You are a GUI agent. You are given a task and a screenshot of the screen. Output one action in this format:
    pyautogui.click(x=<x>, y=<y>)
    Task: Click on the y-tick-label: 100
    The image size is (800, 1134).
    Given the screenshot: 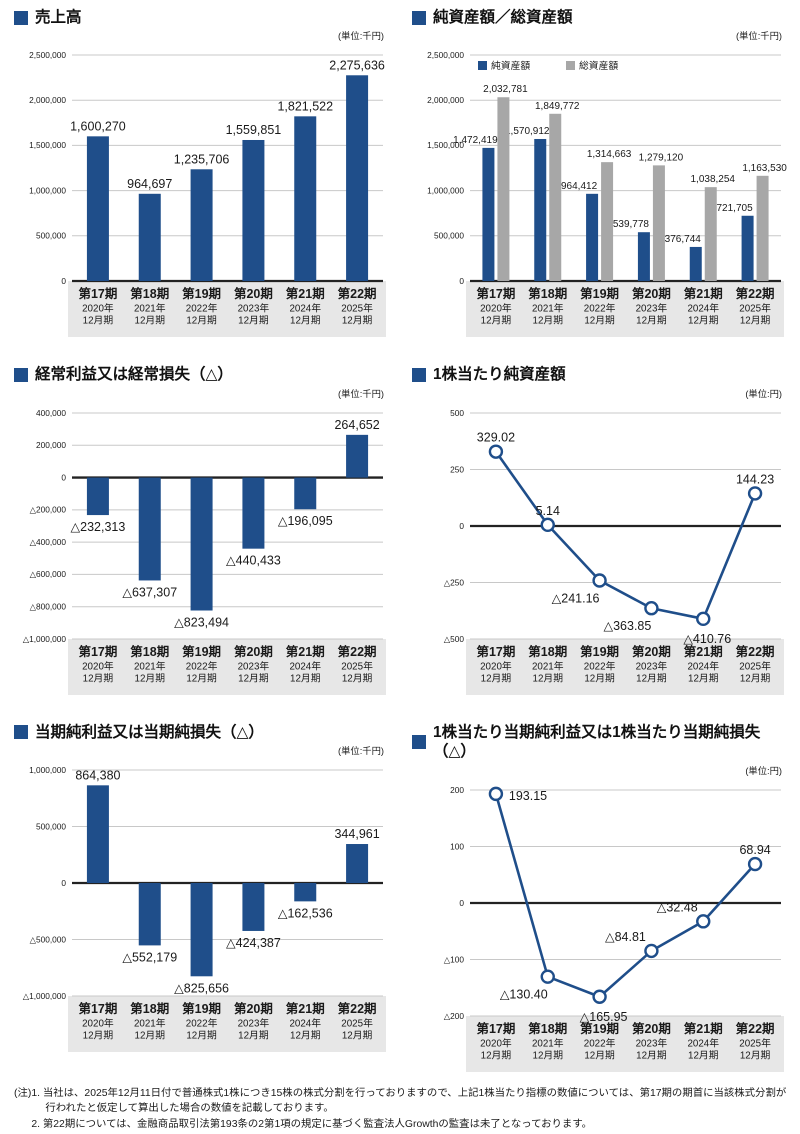 What is the action you would take?
    pyautogui.click(x=457, y=846)
    